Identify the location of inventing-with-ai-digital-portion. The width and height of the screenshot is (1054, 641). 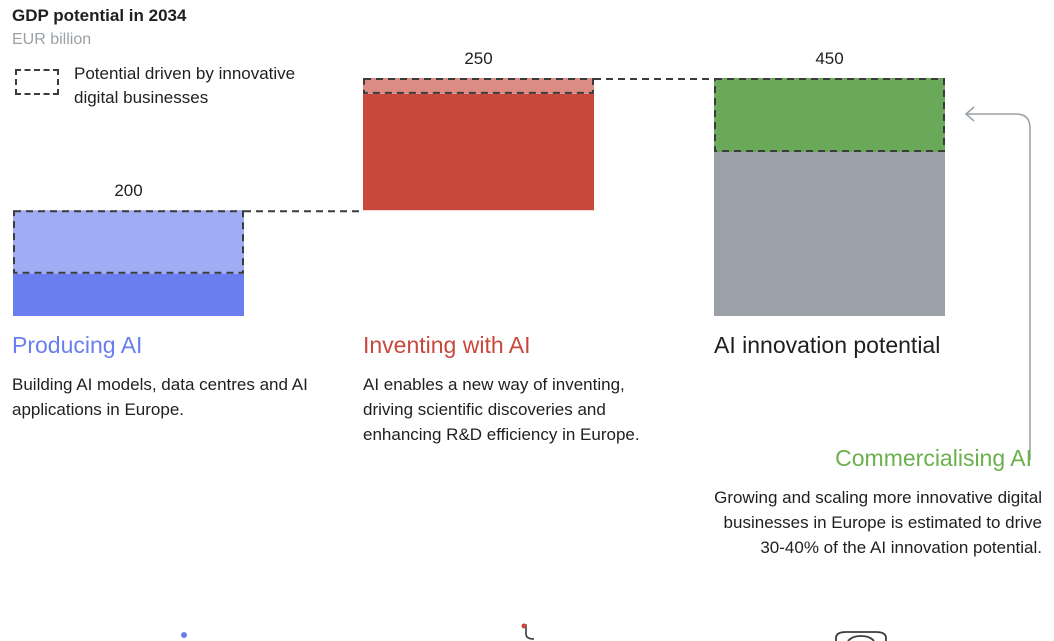
(478, 86).